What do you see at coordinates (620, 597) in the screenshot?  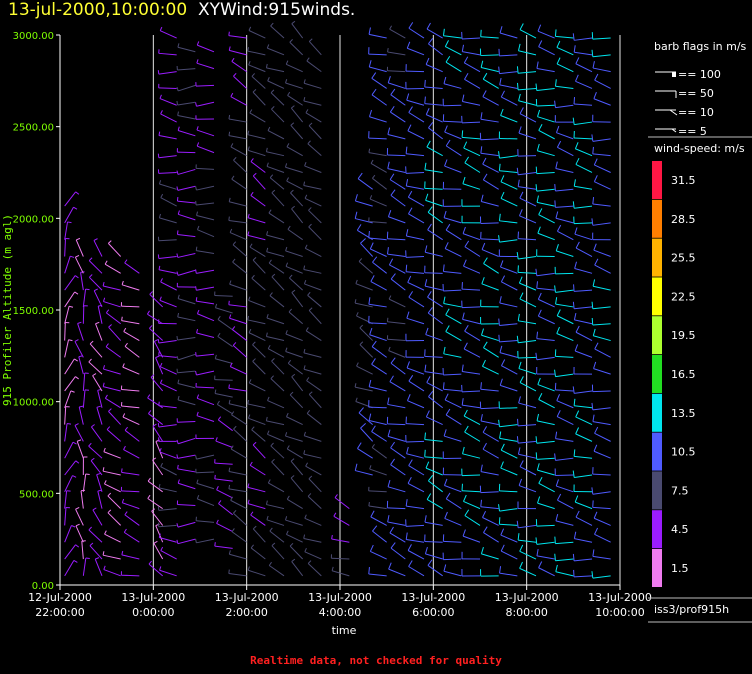 I see `x-tick-date: 13-Jul-2000` at bounding box center [620, 597].